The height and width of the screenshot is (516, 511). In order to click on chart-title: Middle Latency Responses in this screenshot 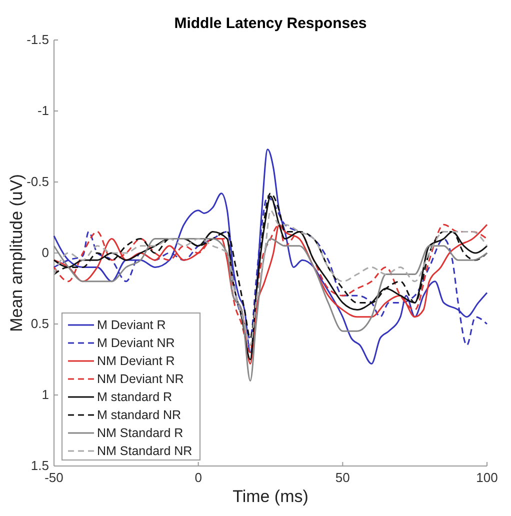, I will do `click(270, 23)`.